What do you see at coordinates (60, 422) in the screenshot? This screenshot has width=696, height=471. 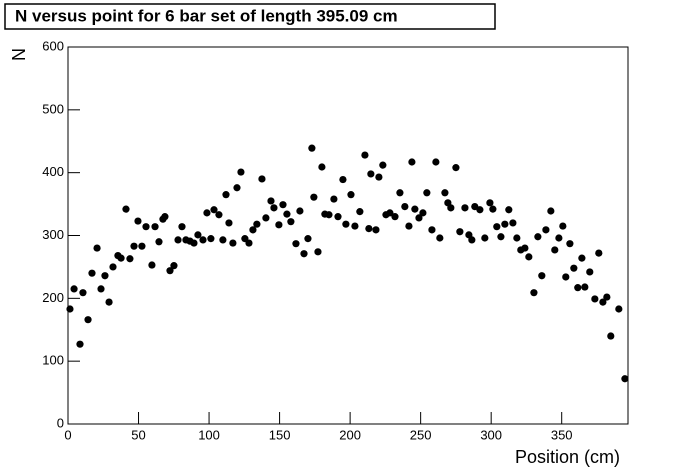 I see `y-tick-label: 0` at bounding box center [60, 422].